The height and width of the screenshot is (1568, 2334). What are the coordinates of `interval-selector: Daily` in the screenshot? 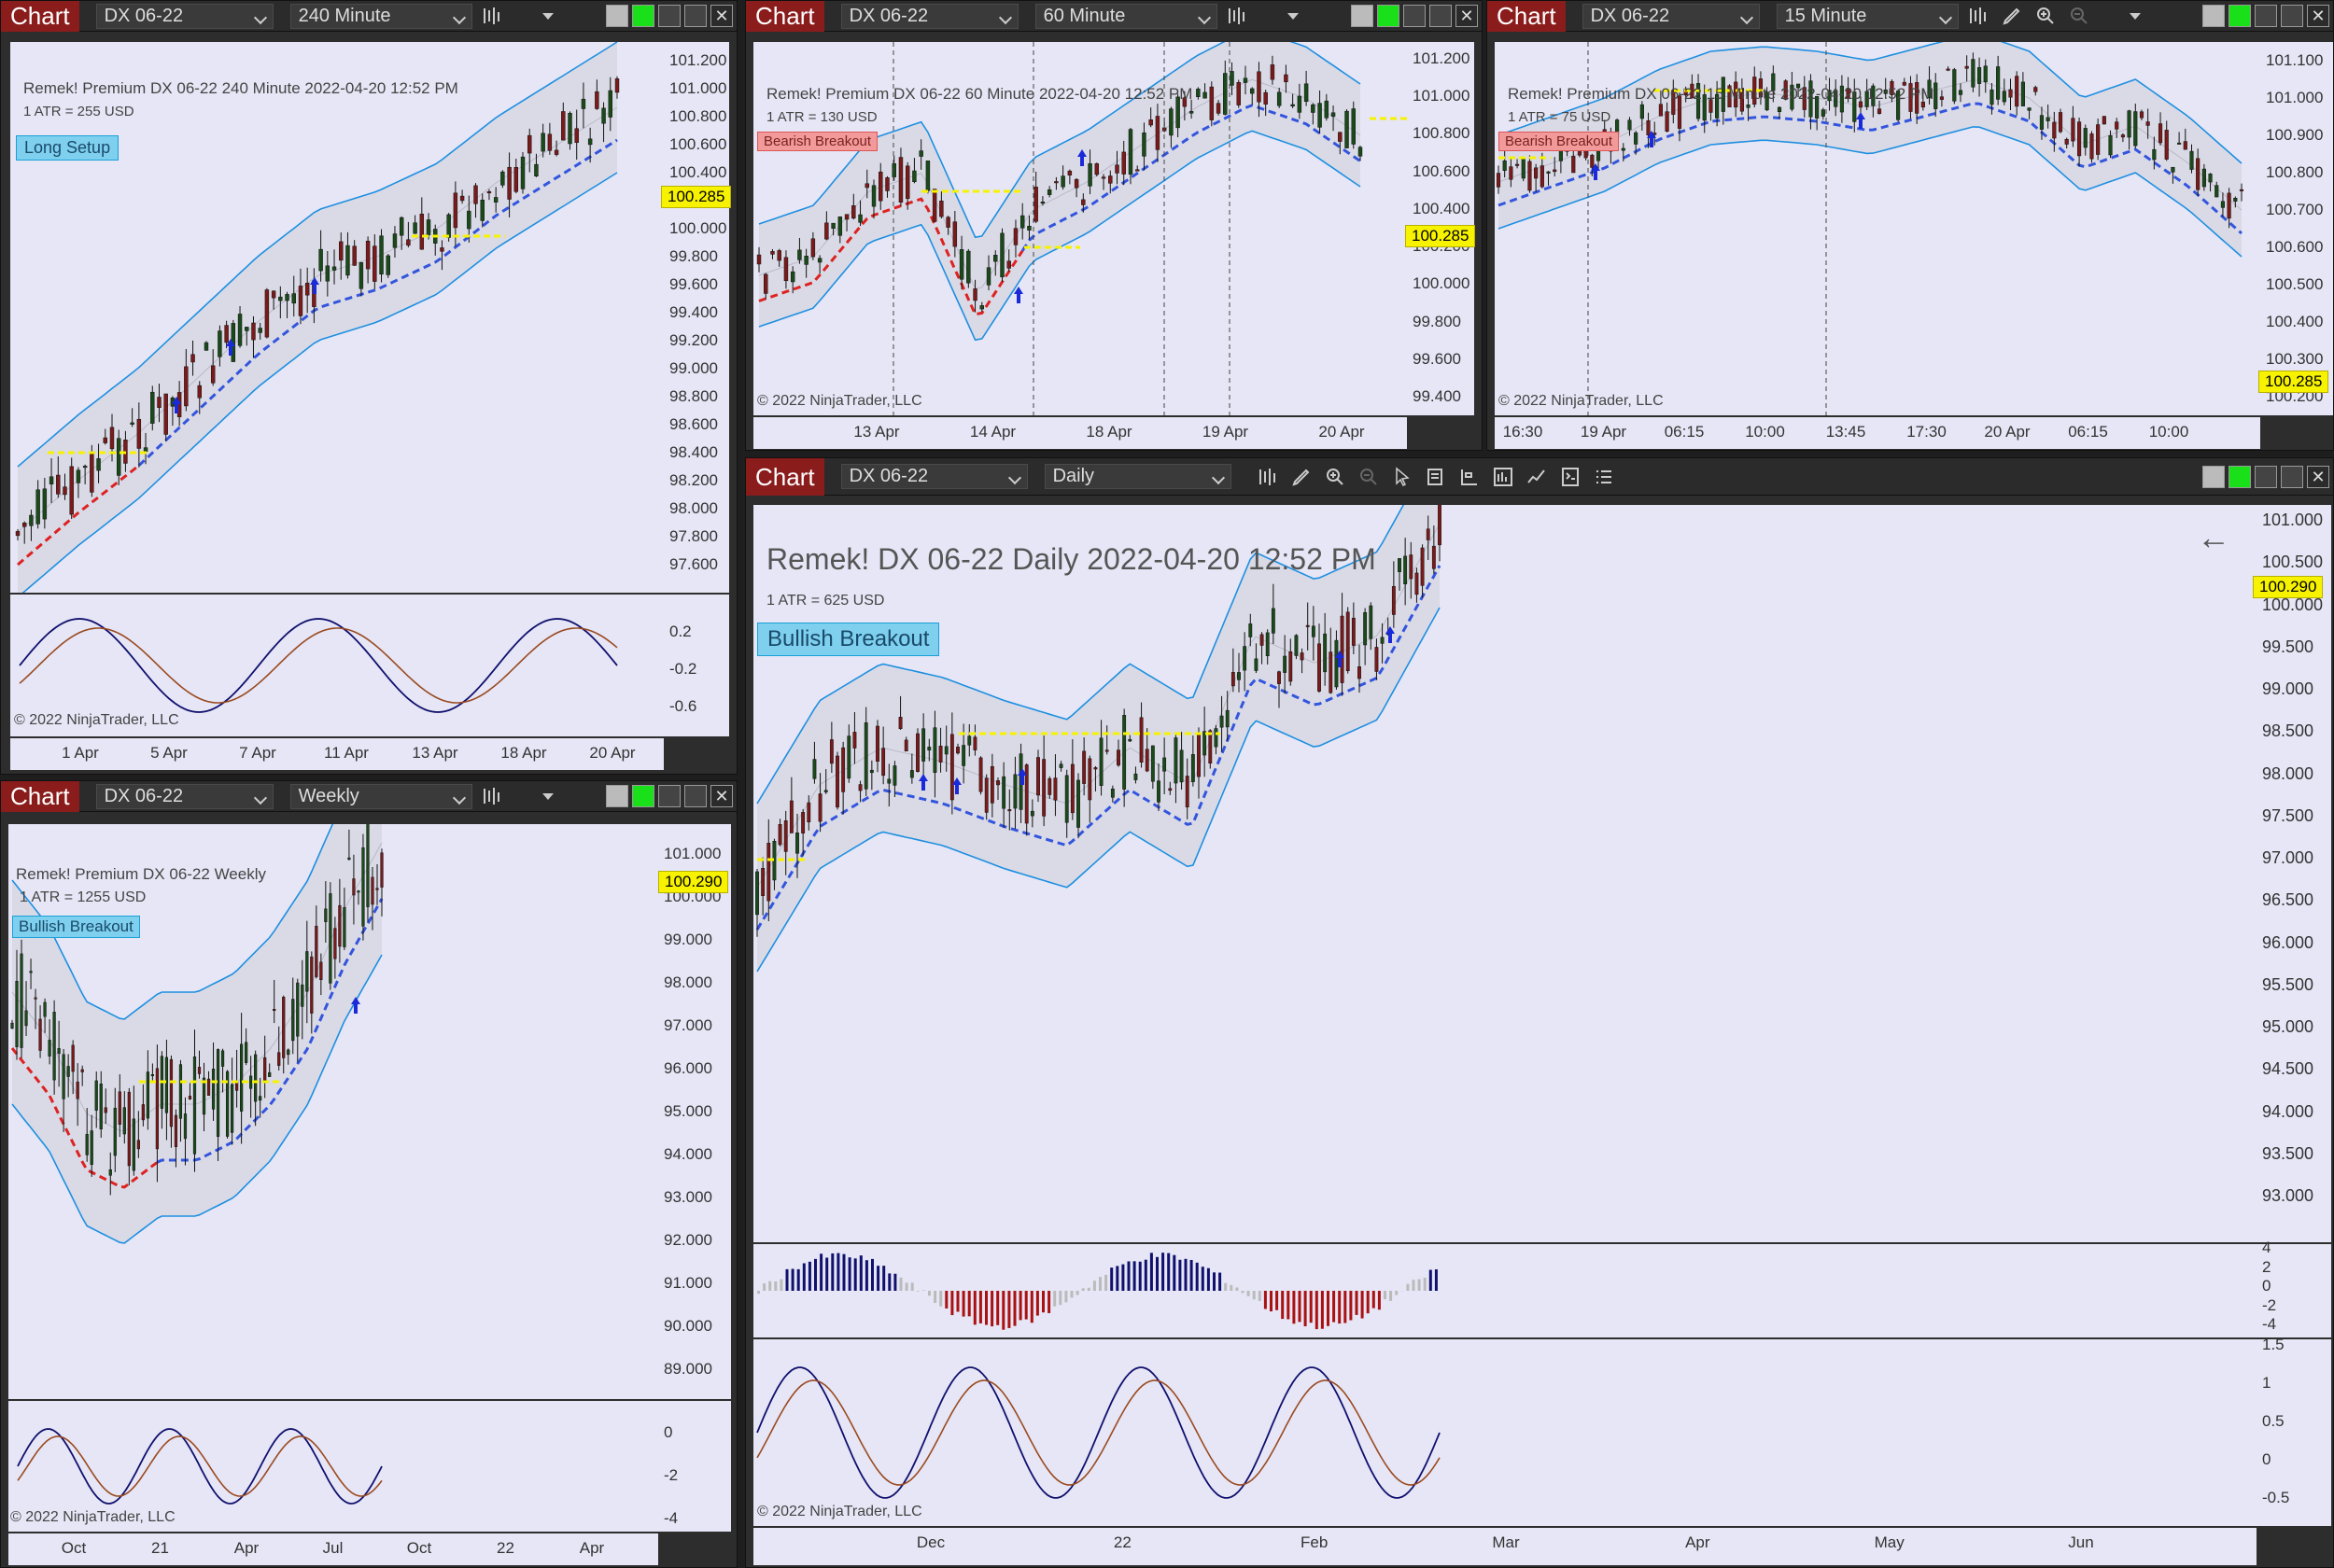 It's located at (1137, 476).